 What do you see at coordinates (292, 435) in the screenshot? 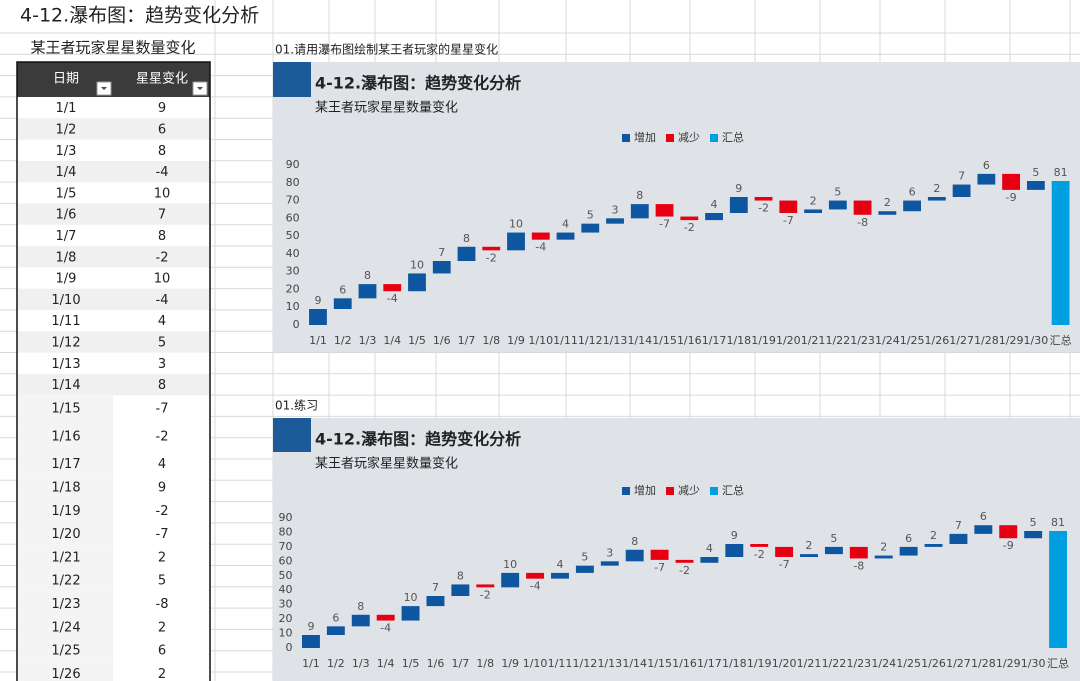
I see `title-marker` at bounding box center [292, 435].